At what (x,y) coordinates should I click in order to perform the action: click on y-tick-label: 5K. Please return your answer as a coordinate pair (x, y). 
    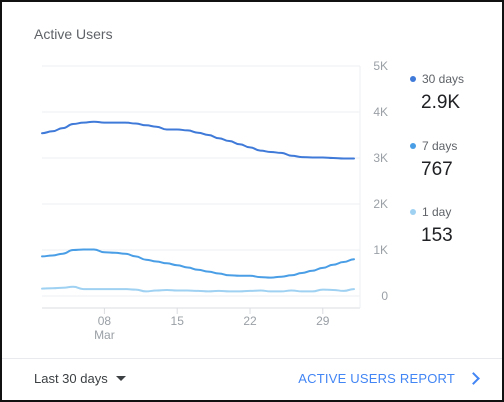
    Looking at the image, I should click on (380, 66).